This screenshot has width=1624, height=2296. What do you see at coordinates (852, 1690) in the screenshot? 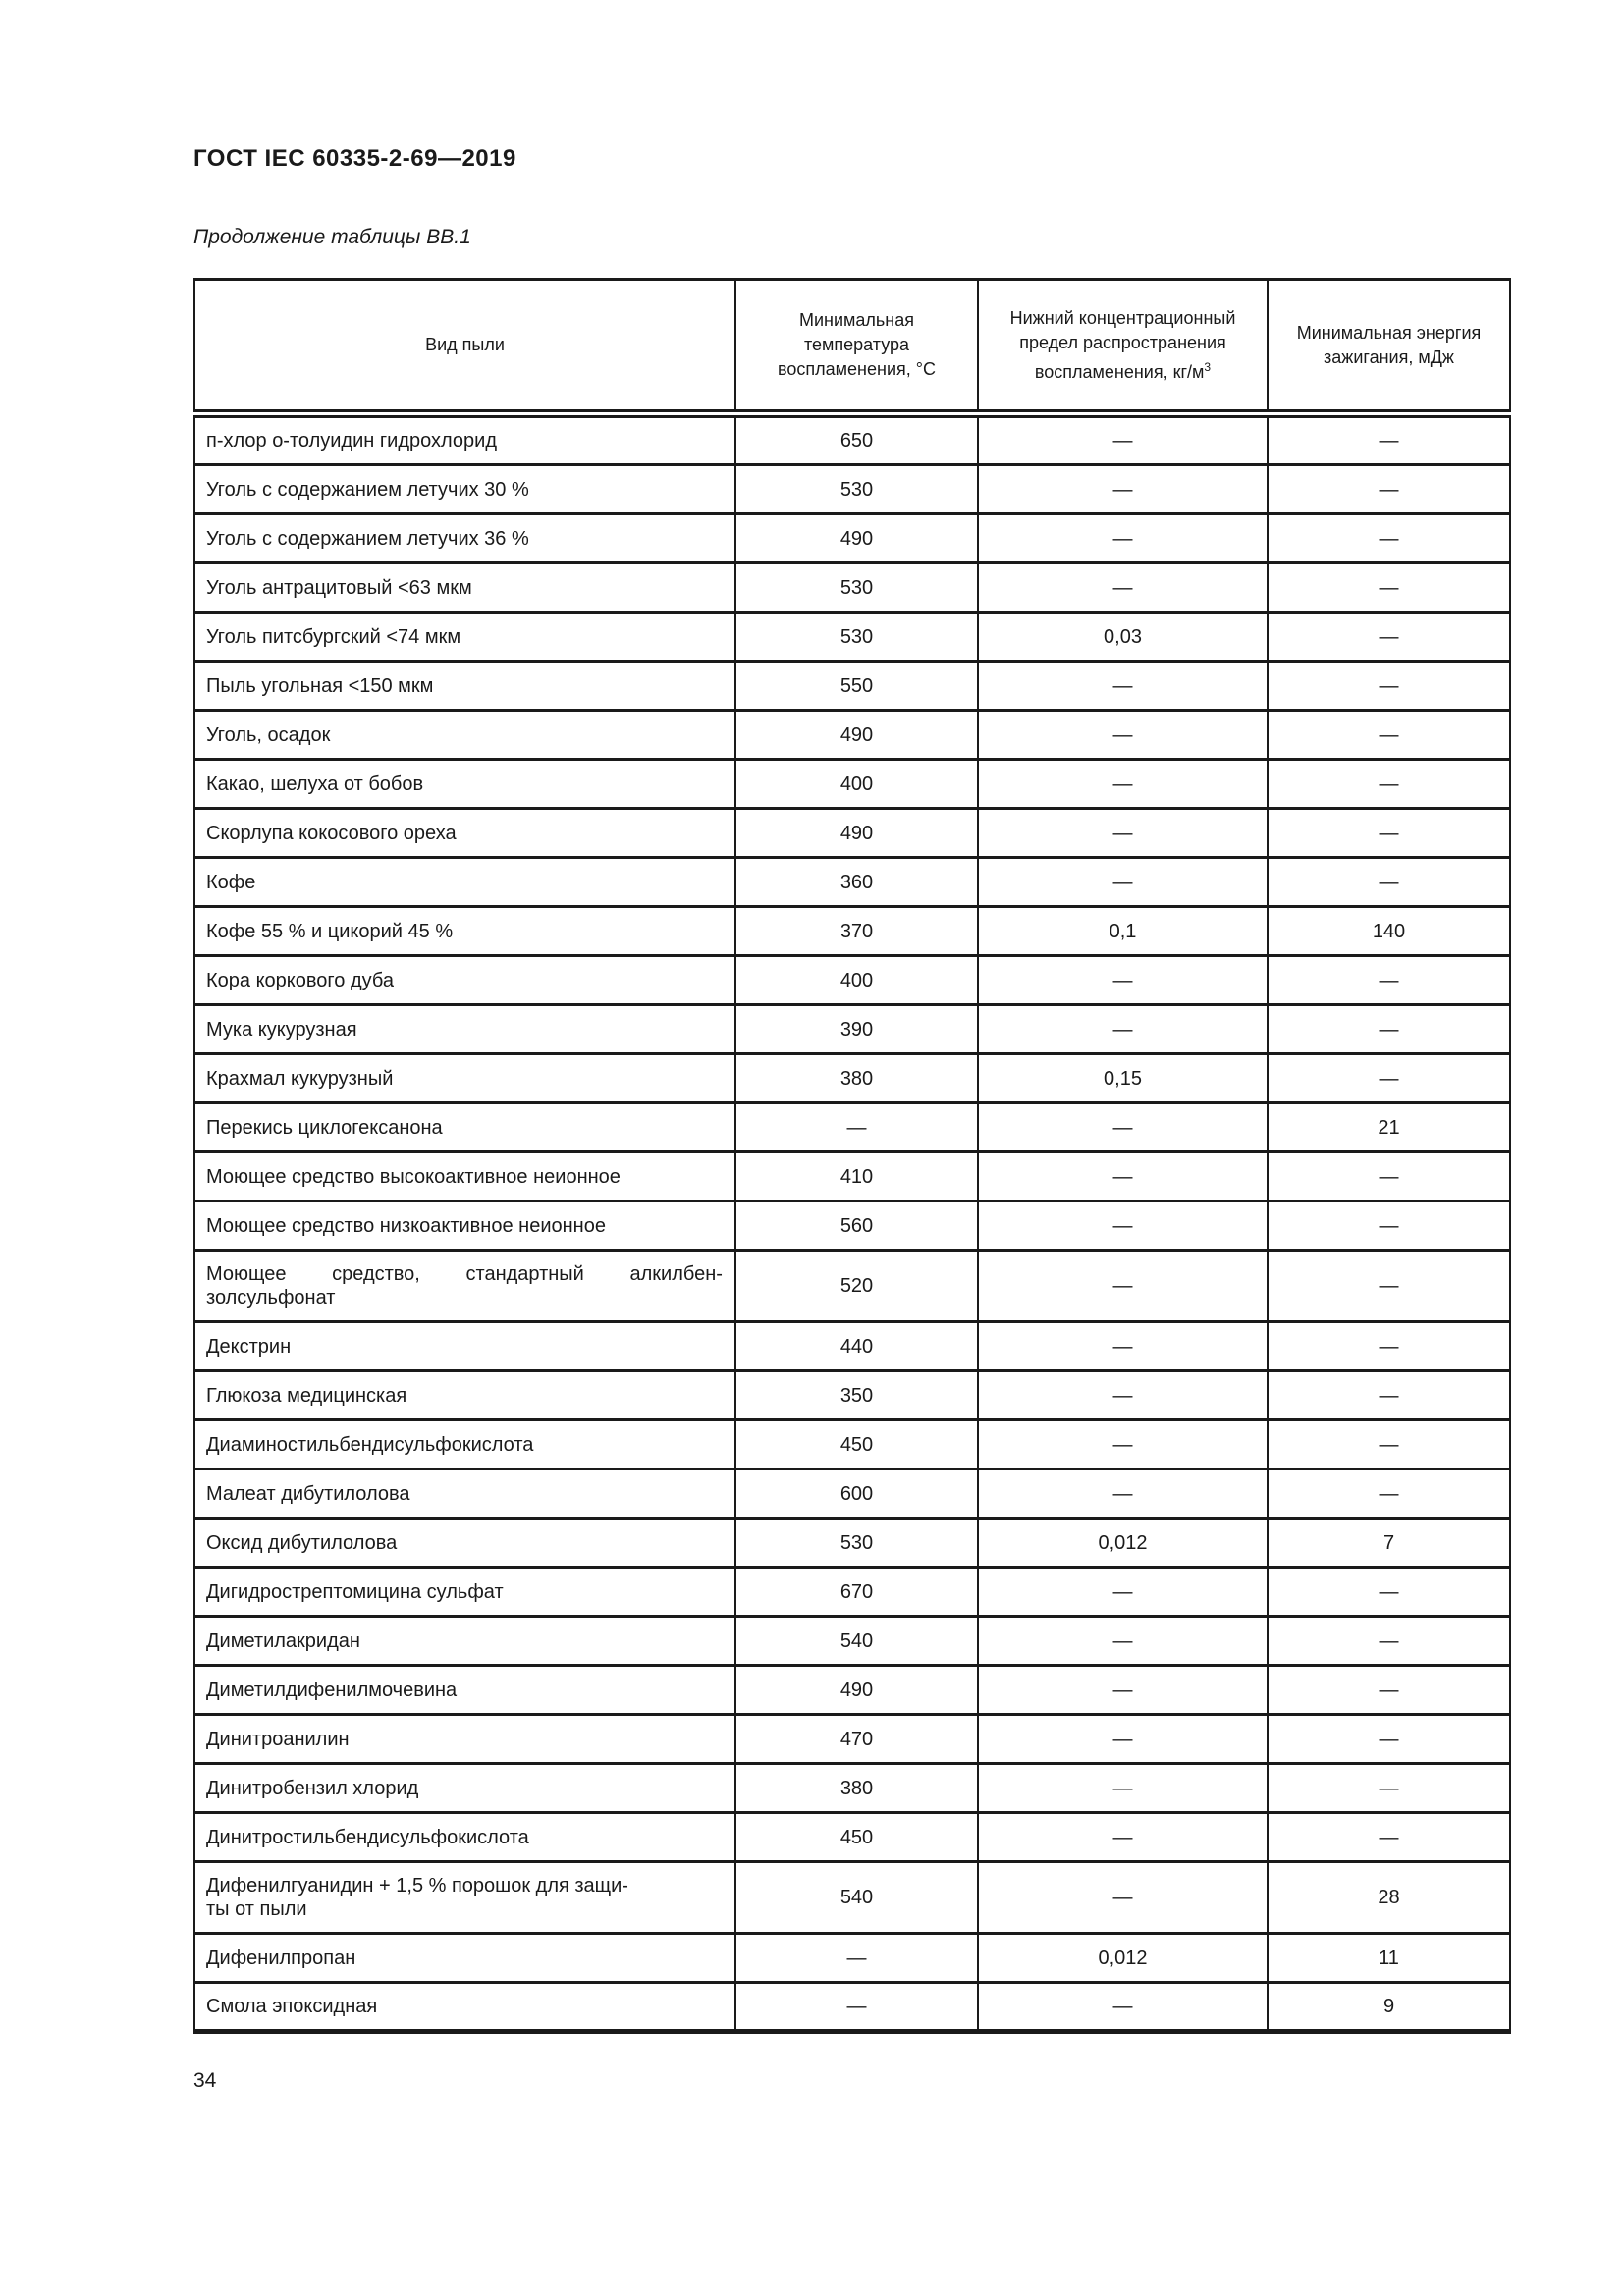
I see `table-row: Диметилдифенилмочевина 490— —` at bounding box center [852, 1690].